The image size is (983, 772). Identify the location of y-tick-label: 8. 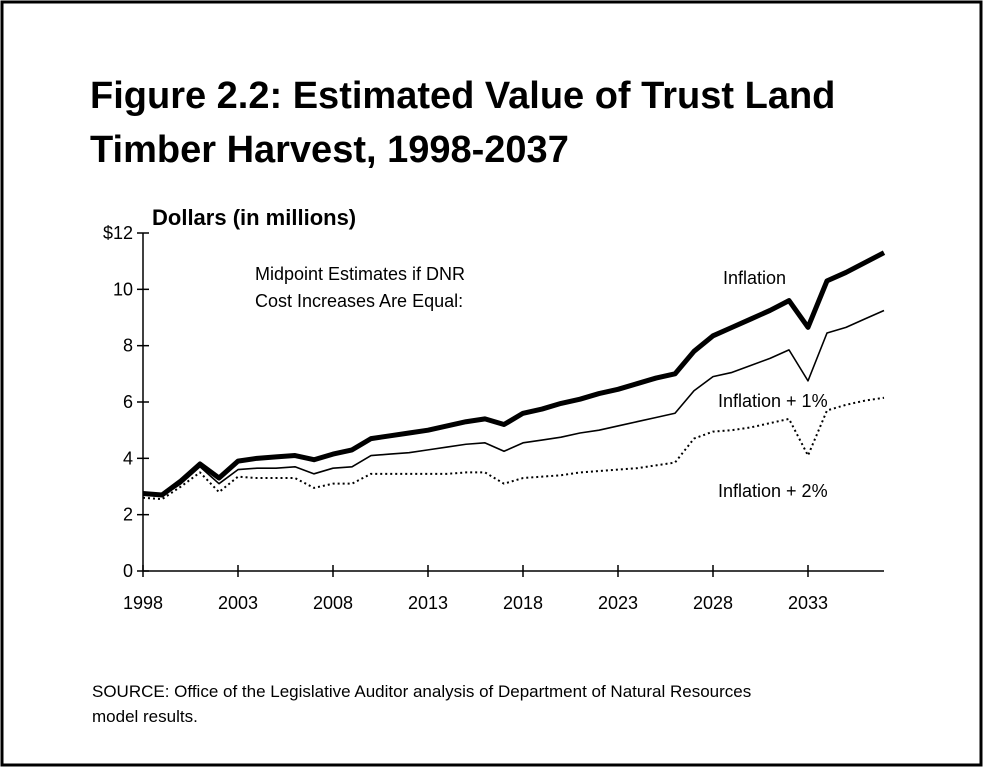
(128, 346).